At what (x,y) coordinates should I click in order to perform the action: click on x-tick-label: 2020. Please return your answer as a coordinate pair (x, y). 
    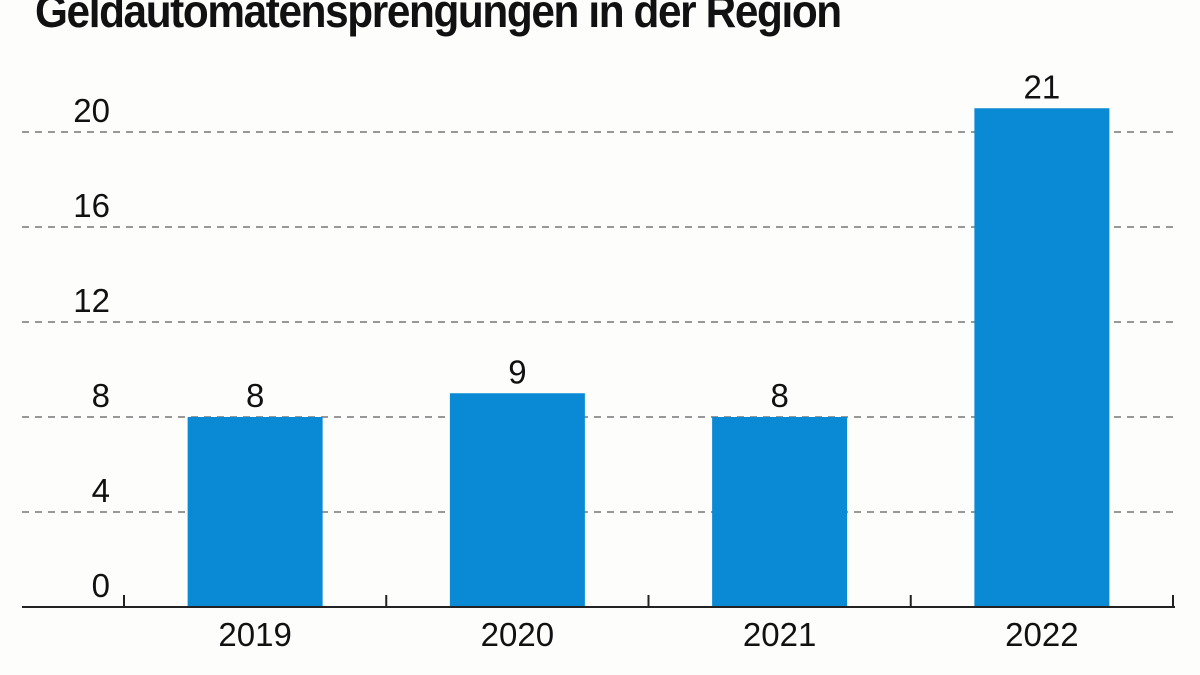
    Looking at the image, I should click on (517, 634).